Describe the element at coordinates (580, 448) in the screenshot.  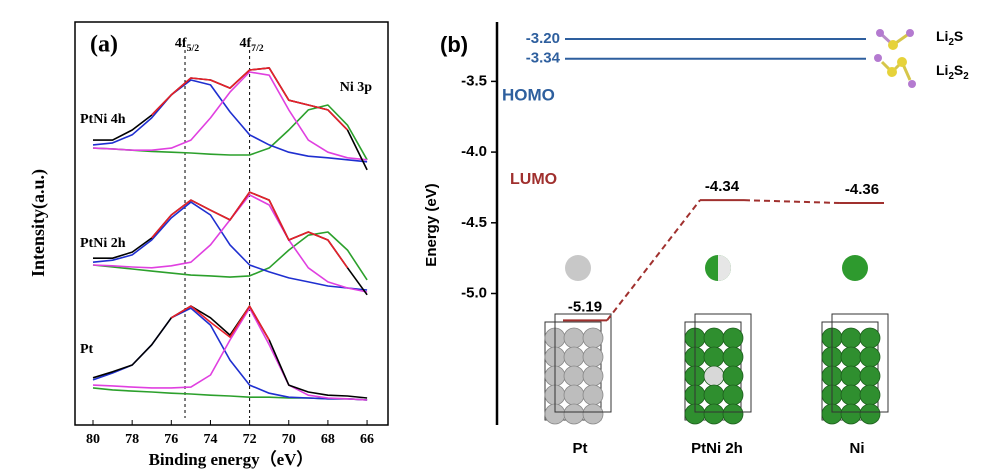
I see `category-label: Pt` at that location.